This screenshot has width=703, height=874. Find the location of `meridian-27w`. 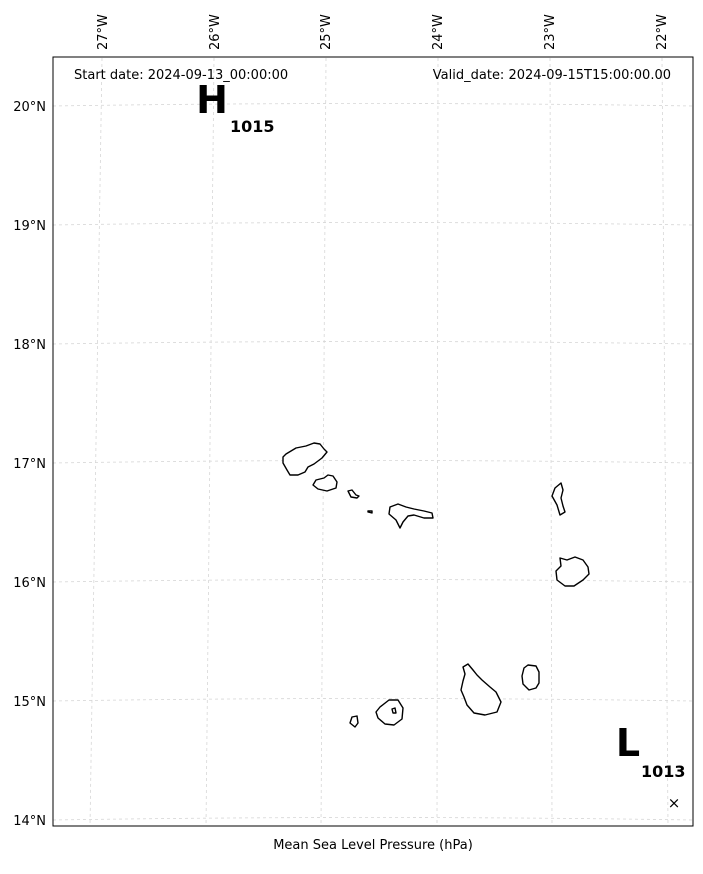

meridian-27w is located at coordinates (96, 442).